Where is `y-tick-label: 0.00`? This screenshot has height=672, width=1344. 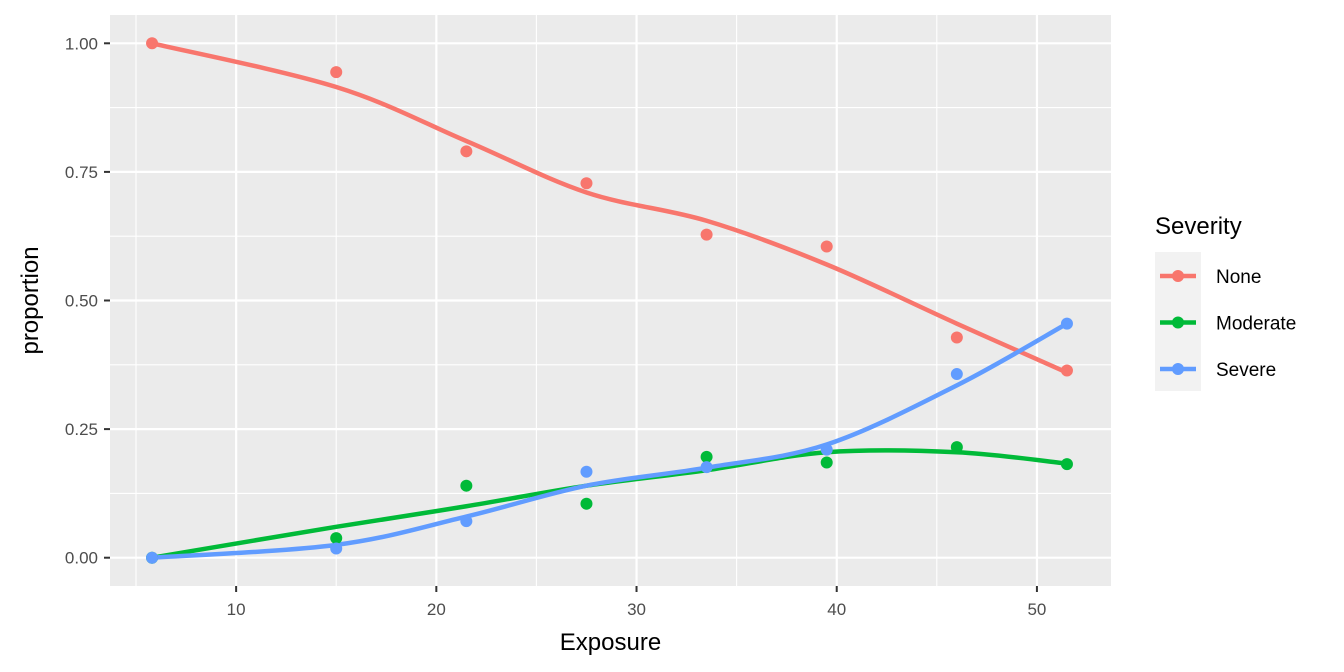
y-tick-label: 0.00 is located at coordinates (81, 558).